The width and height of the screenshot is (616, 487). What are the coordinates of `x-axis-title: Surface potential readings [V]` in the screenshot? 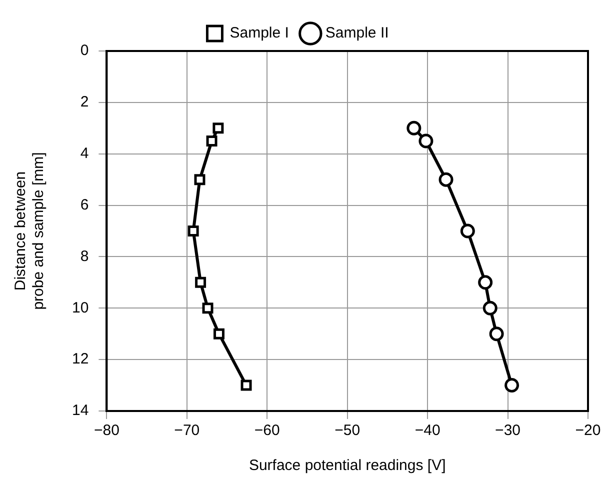 It's located at (347, 465).